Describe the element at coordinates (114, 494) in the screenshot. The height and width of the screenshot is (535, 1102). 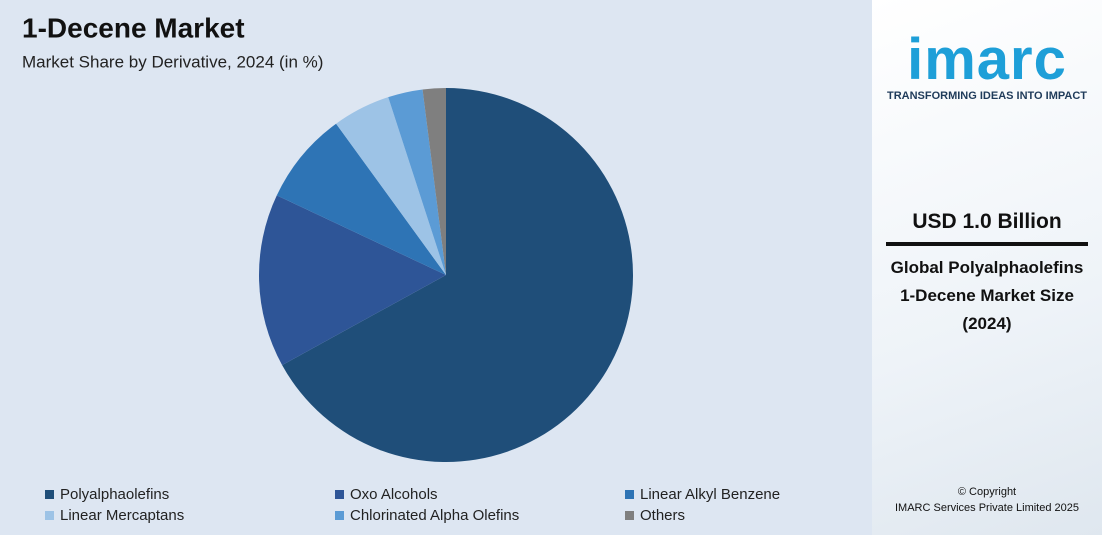
I see `legend-label: Polyalphaolefins` at that location.